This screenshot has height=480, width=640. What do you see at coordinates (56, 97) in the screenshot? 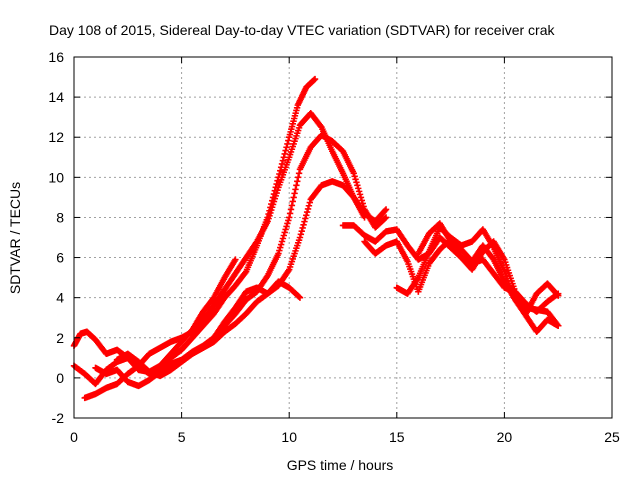
I see `y-tick-label: 14` at bounding box center [56, 97].